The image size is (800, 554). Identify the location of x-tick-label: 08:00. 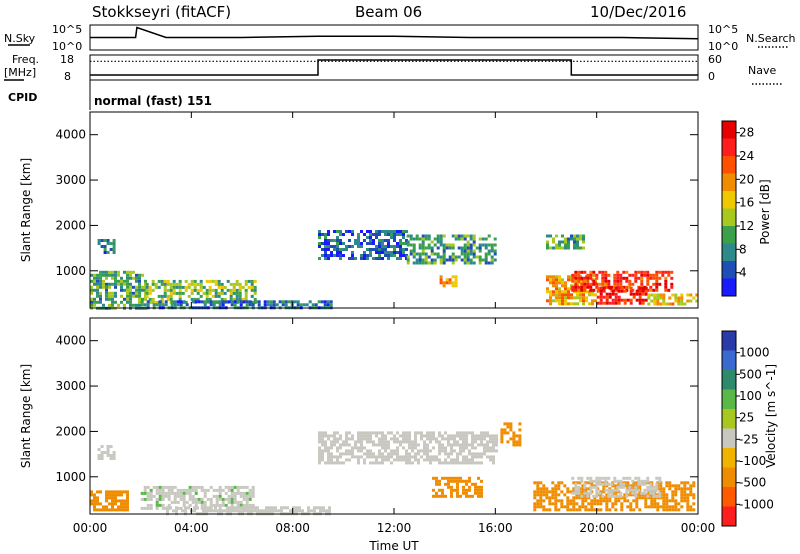
(292, 528).